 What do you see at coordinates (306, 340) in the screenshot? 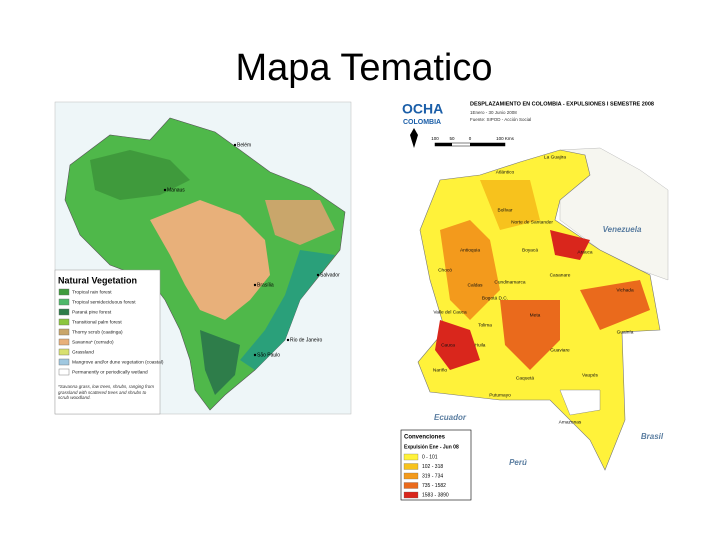
I see `city-label: Rio de Janeiro` at bounding box center [306, 340].